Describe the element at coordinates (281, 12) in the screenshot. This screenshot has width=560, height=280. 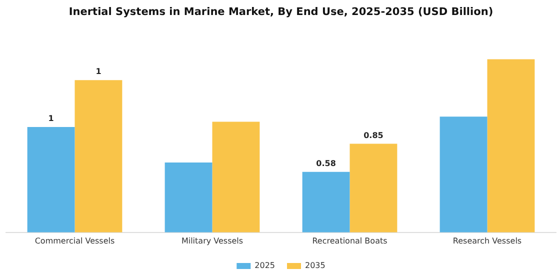
I see `chart-title: Inertial Systems in Marine Market, By End Use, 2025-2035 (USD Billion)` at that location.